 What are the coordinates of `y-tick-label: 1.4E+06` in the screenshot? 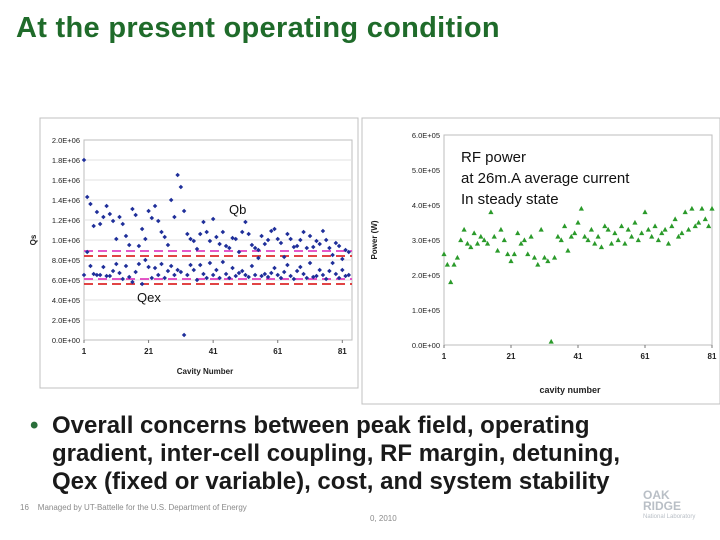 It's located at (66, 200).